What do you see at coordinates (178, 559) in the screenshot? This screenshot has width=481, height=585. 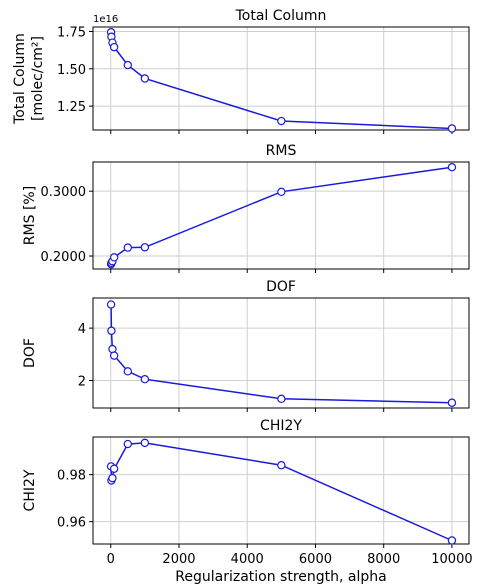 I see `x-tick-label: 2000` at bounding box center [178, 559].